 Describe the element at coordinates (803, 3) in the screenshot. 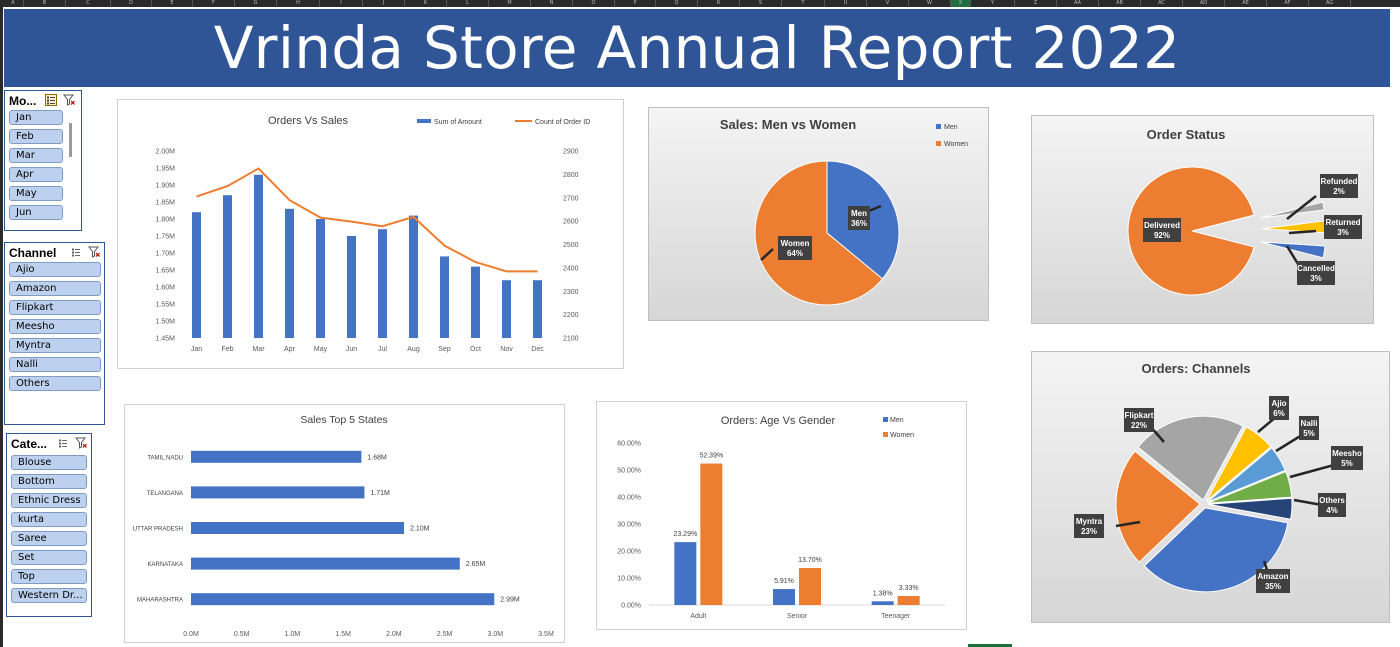

I see `column-header-t: T` at that location.